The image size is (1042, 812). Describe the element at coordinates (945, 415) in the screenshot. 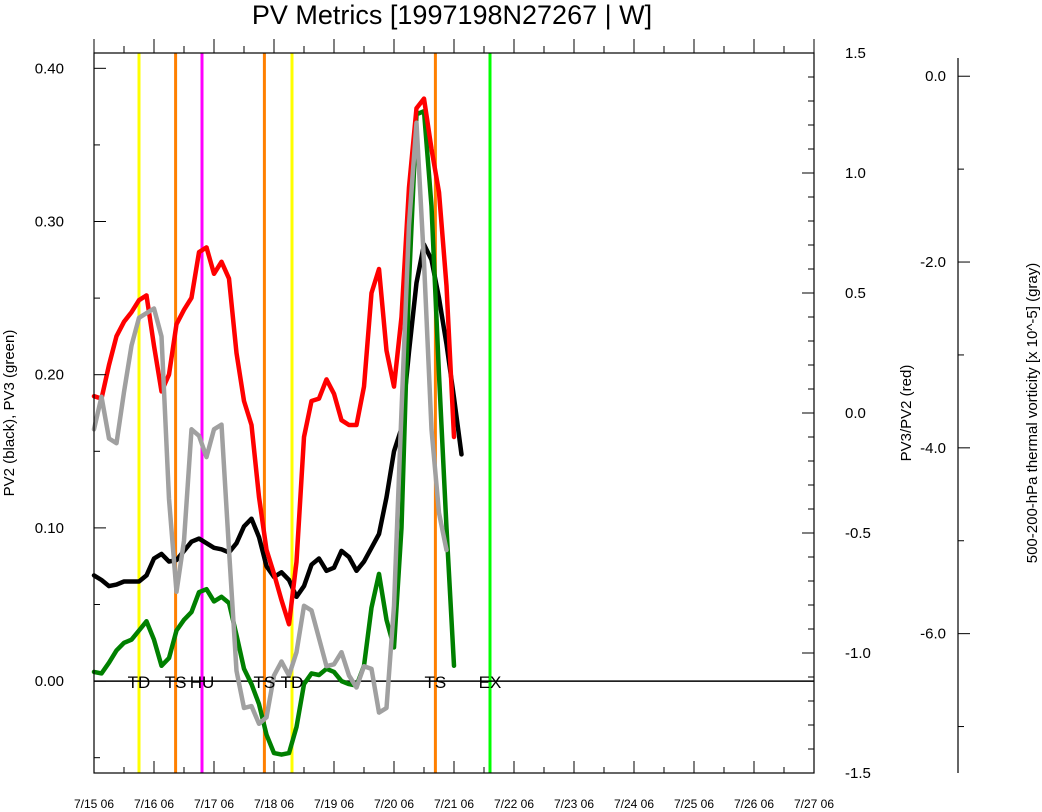

I see `far-right-y-axis: 0.0 -2.0 -4.0 -6.0` at that location.